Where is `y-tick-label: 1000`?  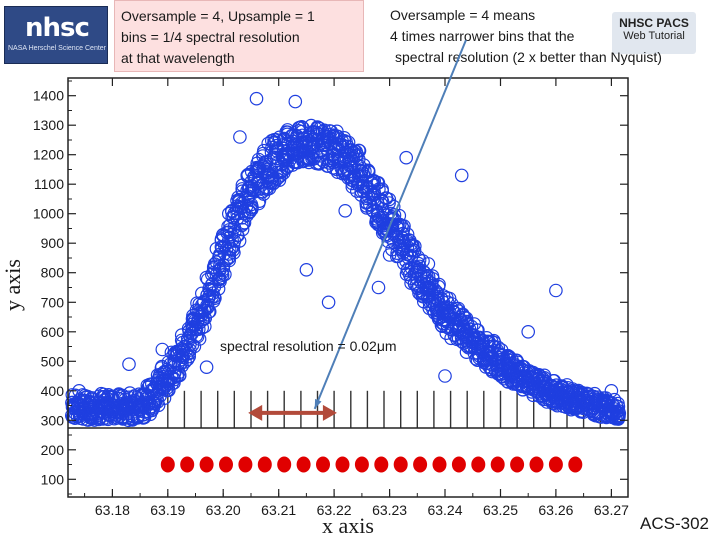
y-tick-label: 1000 is located at coordinates (48, 214).